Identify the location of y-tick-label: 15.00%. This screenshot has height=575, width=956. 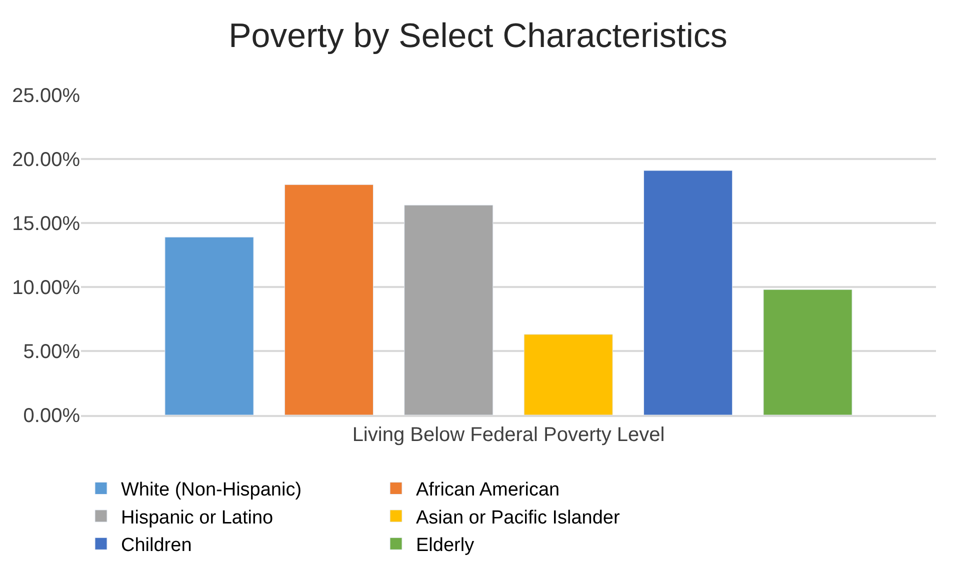
(46, 224).